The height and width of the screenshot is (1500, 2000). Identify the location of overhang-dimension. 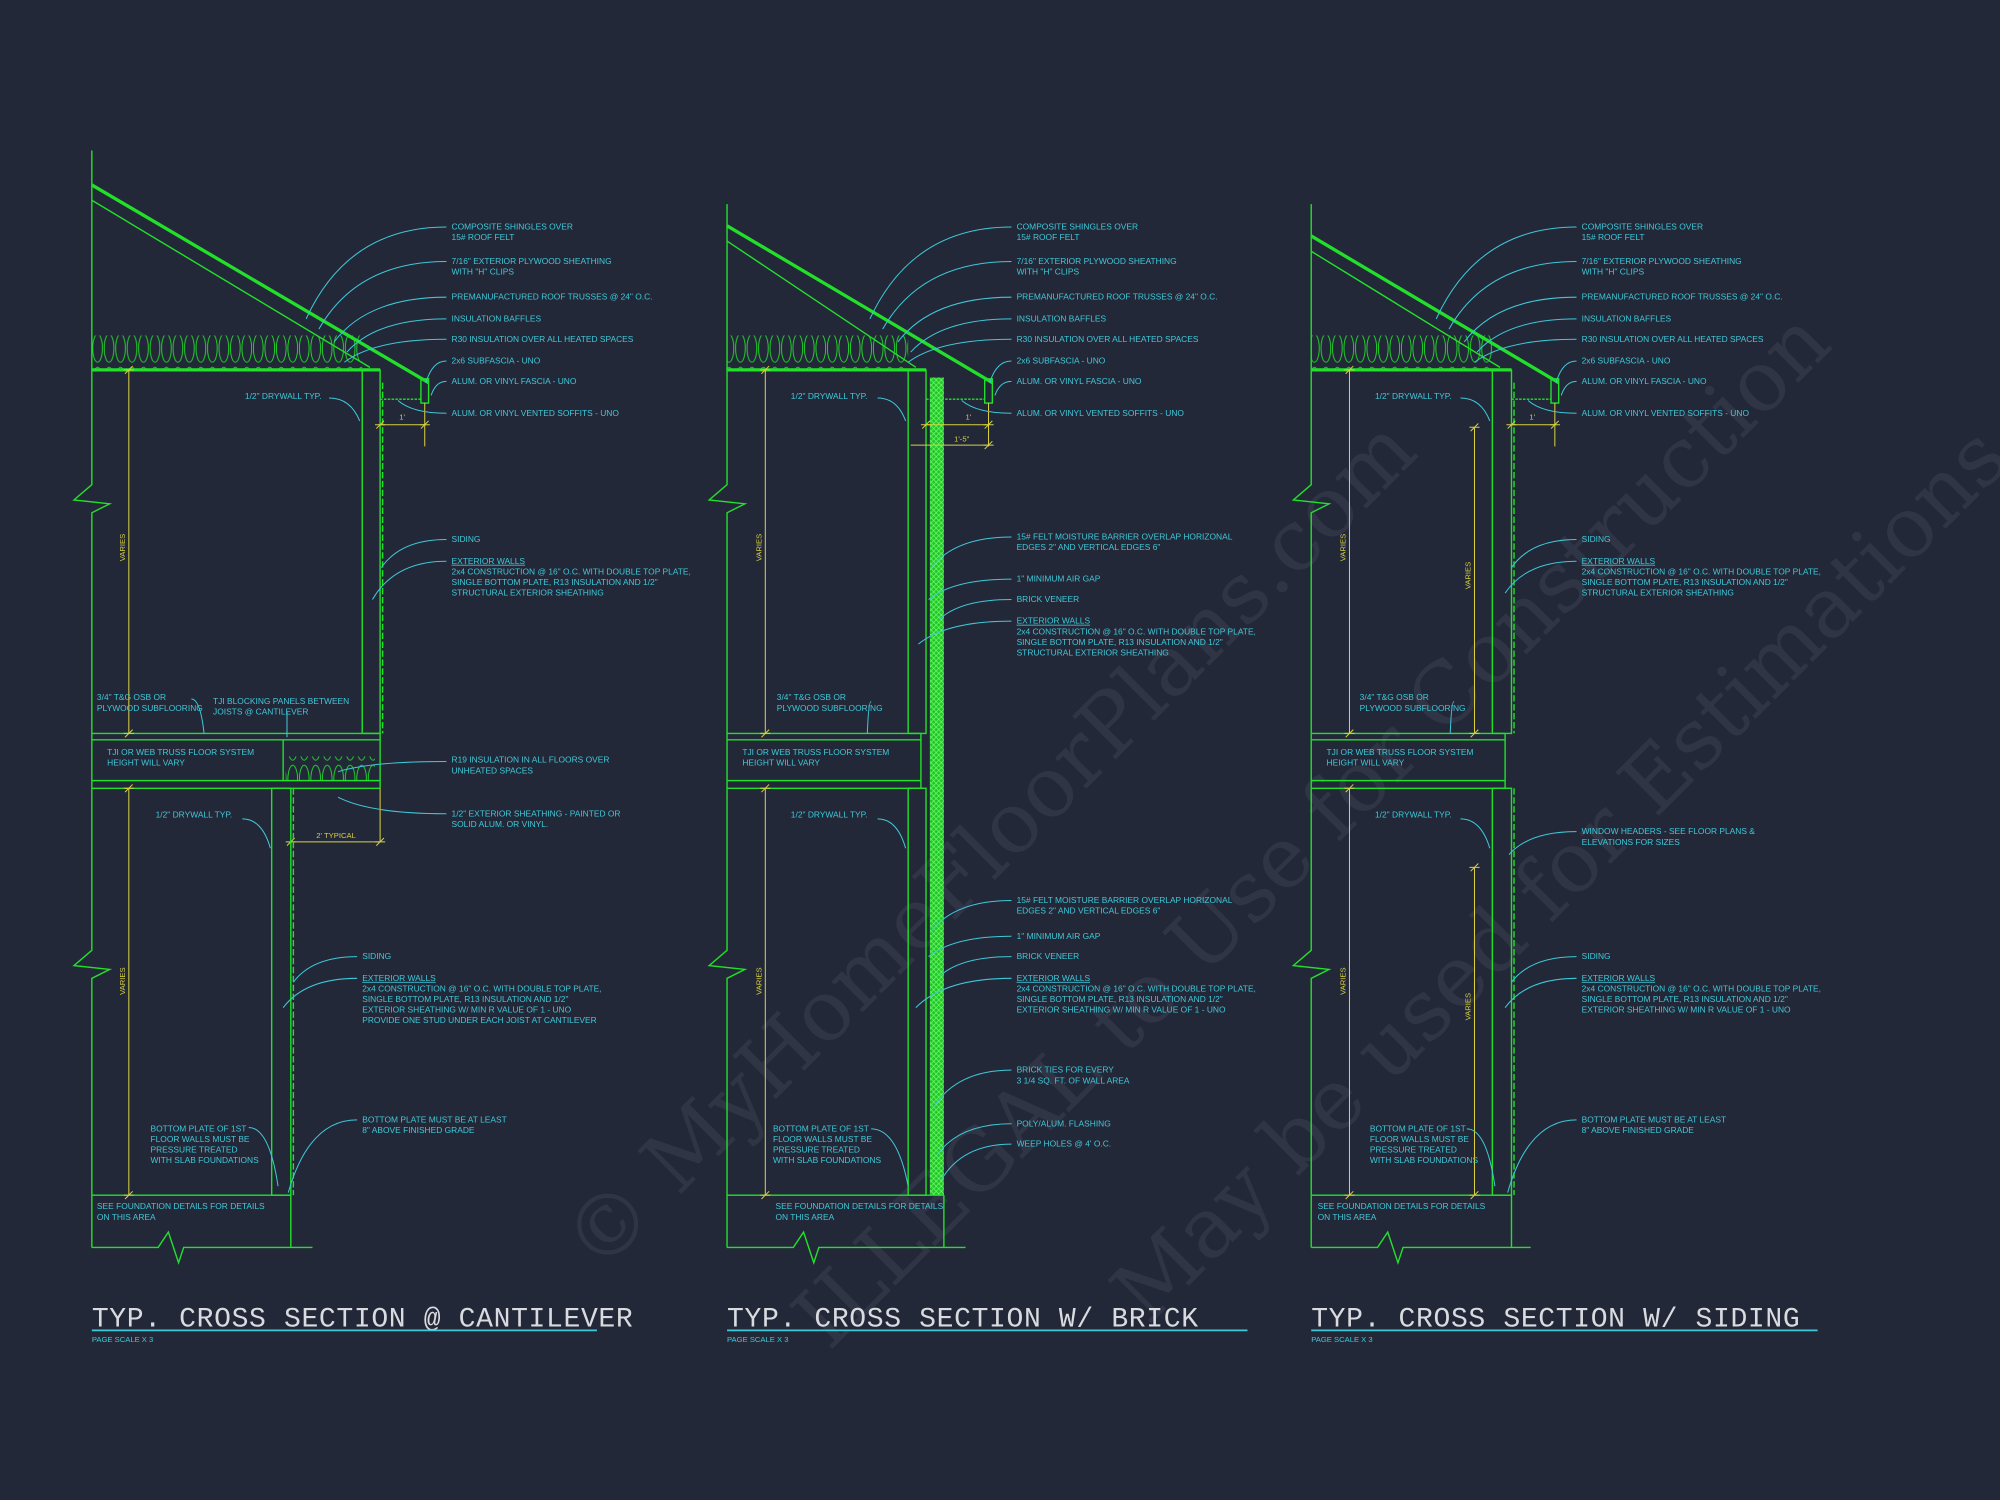
(403, 425).